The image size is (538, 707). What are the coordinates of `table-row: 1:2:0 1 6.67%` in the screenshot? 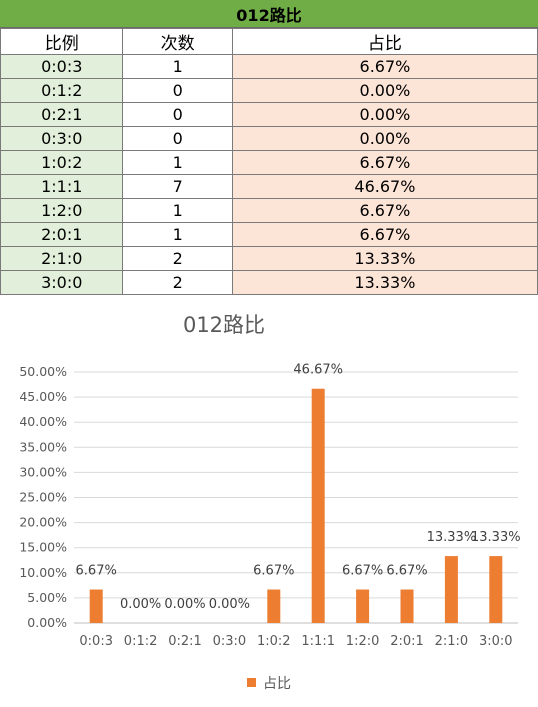 It's located at (269, 210).